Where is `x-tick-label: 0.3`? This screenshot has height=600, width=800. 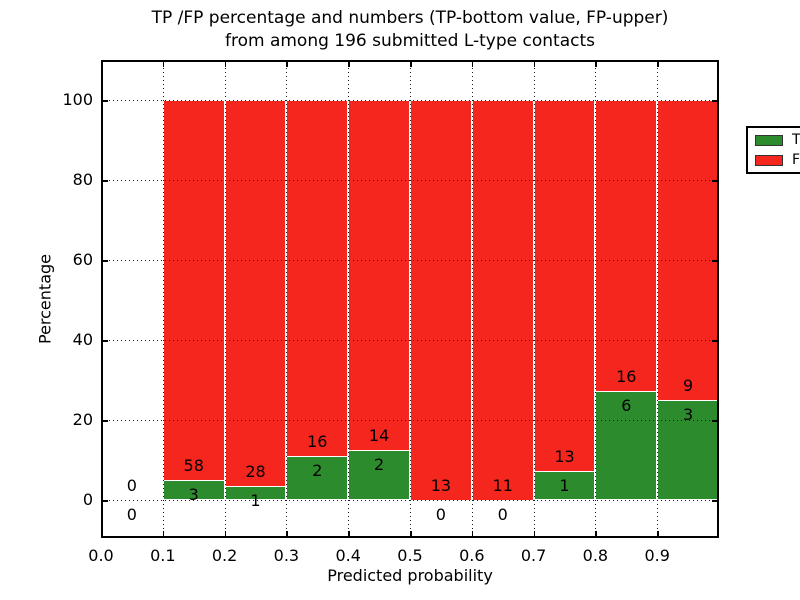
x-tick-label: 0.3 is located at coordinates (286, 555).